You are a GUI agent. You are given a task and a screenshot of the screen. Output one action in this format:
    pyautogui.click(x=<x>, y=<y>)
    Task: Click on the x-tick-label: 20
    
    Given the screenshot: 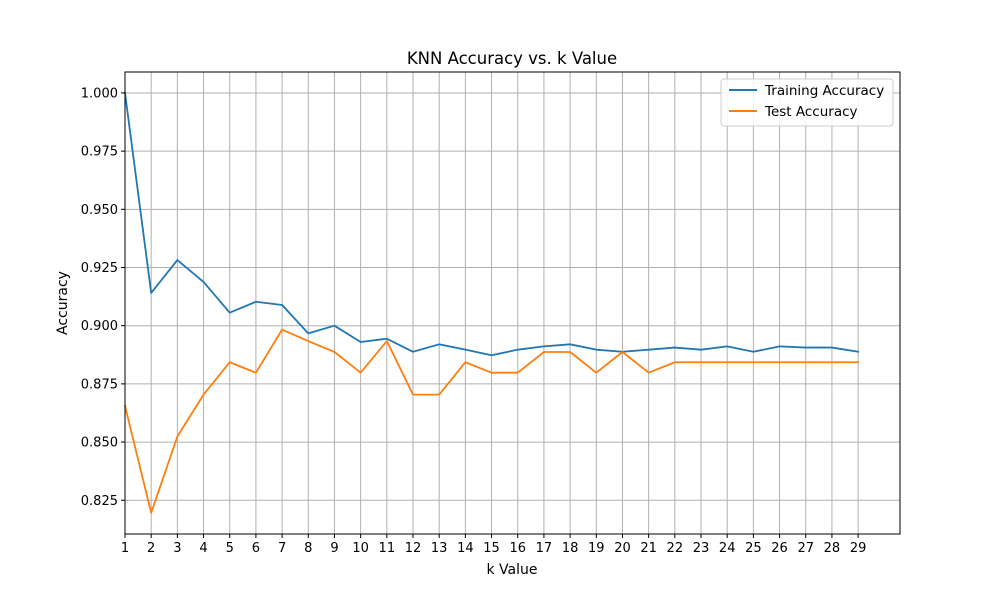 What is the action you would take?
    pyautogui.click(x=622, y=548)
    